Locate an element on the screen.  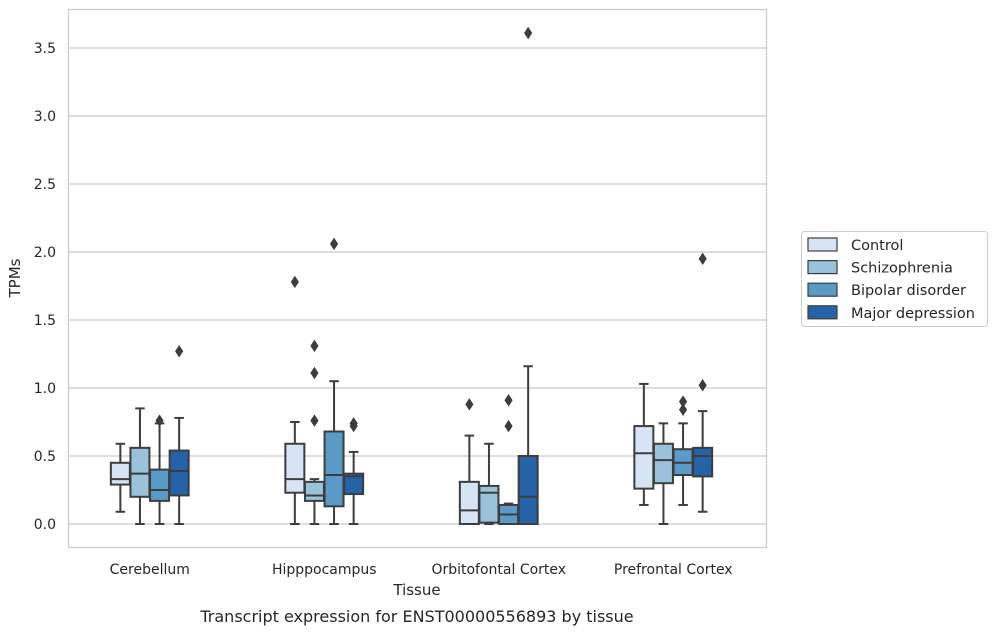
y-tick-label: 0.5 is located at coordinates (45, 457).